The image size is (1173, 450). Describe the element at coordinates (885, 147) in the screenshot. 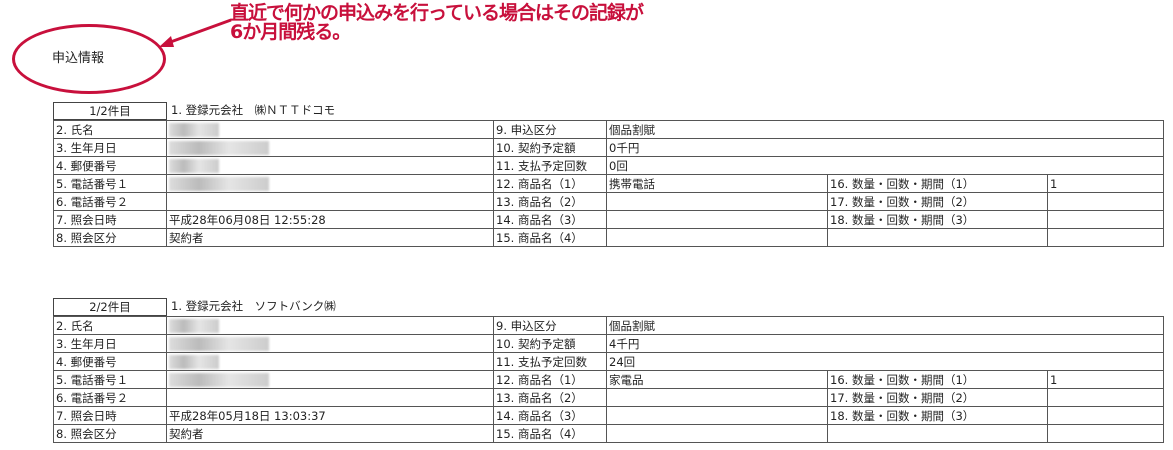

I see `cell: 0千円` at that location.